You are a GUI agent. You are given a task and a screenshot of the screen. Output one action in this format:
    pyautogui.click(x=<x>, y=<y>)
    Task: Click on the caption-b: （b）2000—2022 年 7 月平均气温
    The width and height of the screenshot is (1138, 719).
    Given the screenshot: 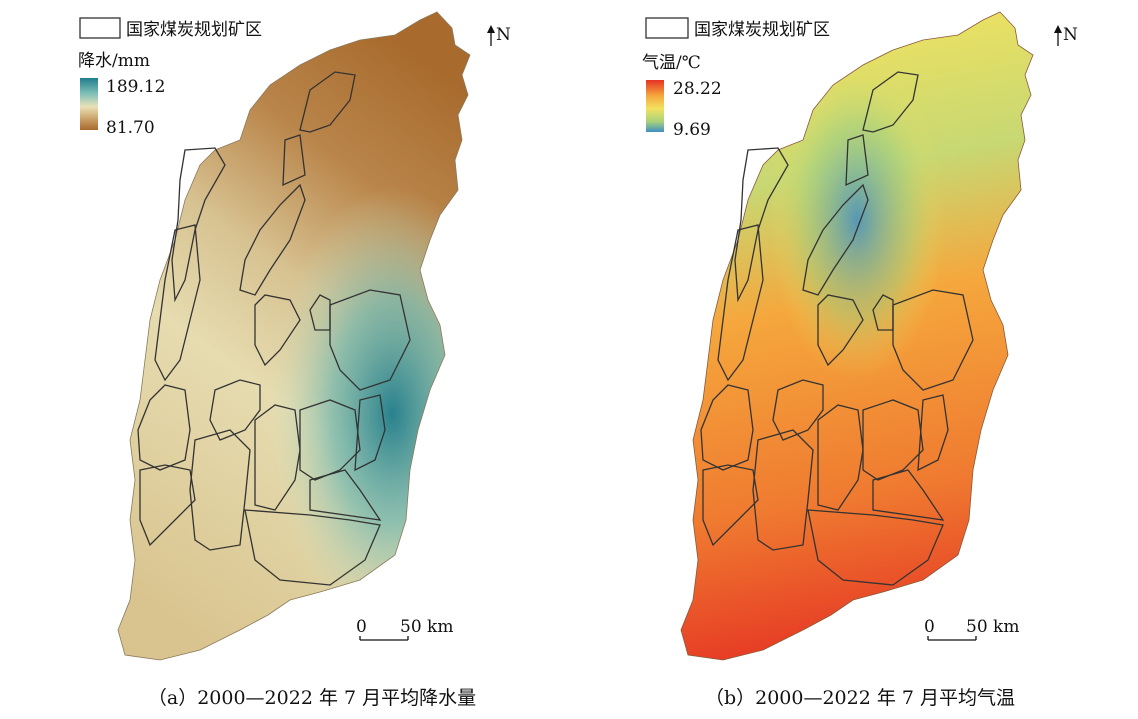 What is the action you would take?
    pyautogui.click(x=860, y=698)
    